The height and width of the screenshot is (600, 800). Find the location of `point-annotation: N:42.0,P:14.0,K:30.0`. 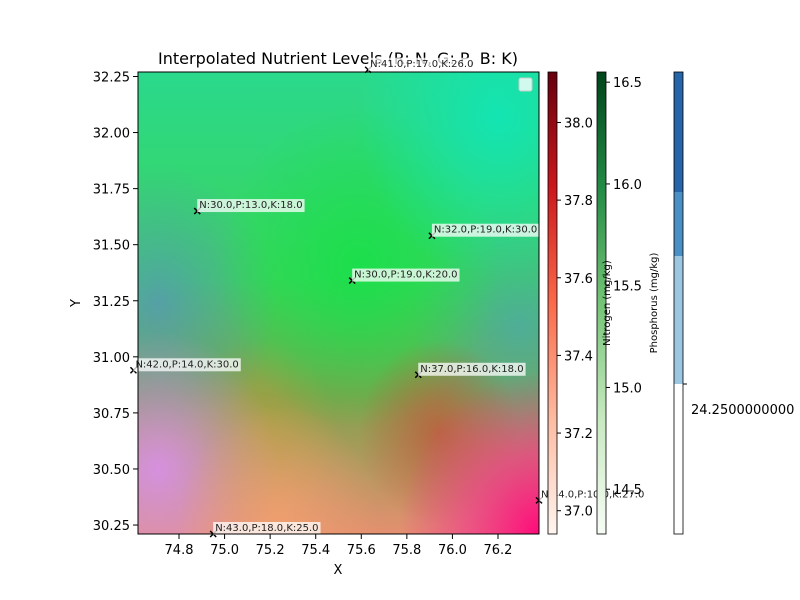

point-annotation: N:42.0,P:14.0,K:30.0 is located at coordinates (186, 364).